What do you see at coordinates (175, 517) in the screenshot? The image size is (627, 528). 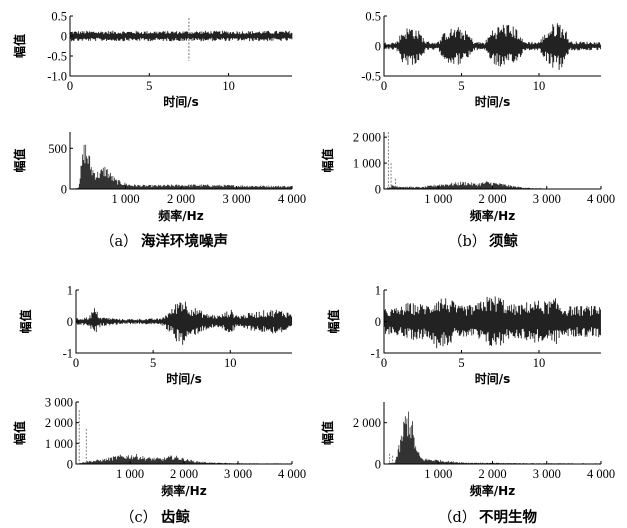 I see `caption-name: 齿鲸` at bounding box center [175, 517].